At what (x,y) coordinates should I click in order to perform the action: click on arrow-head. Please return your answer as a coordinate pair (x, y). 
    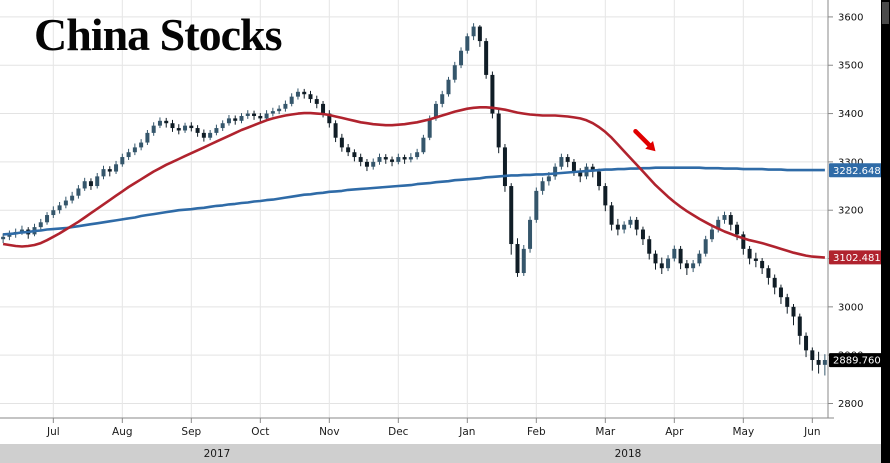
    Looking at the image, I should click on (650, 146).